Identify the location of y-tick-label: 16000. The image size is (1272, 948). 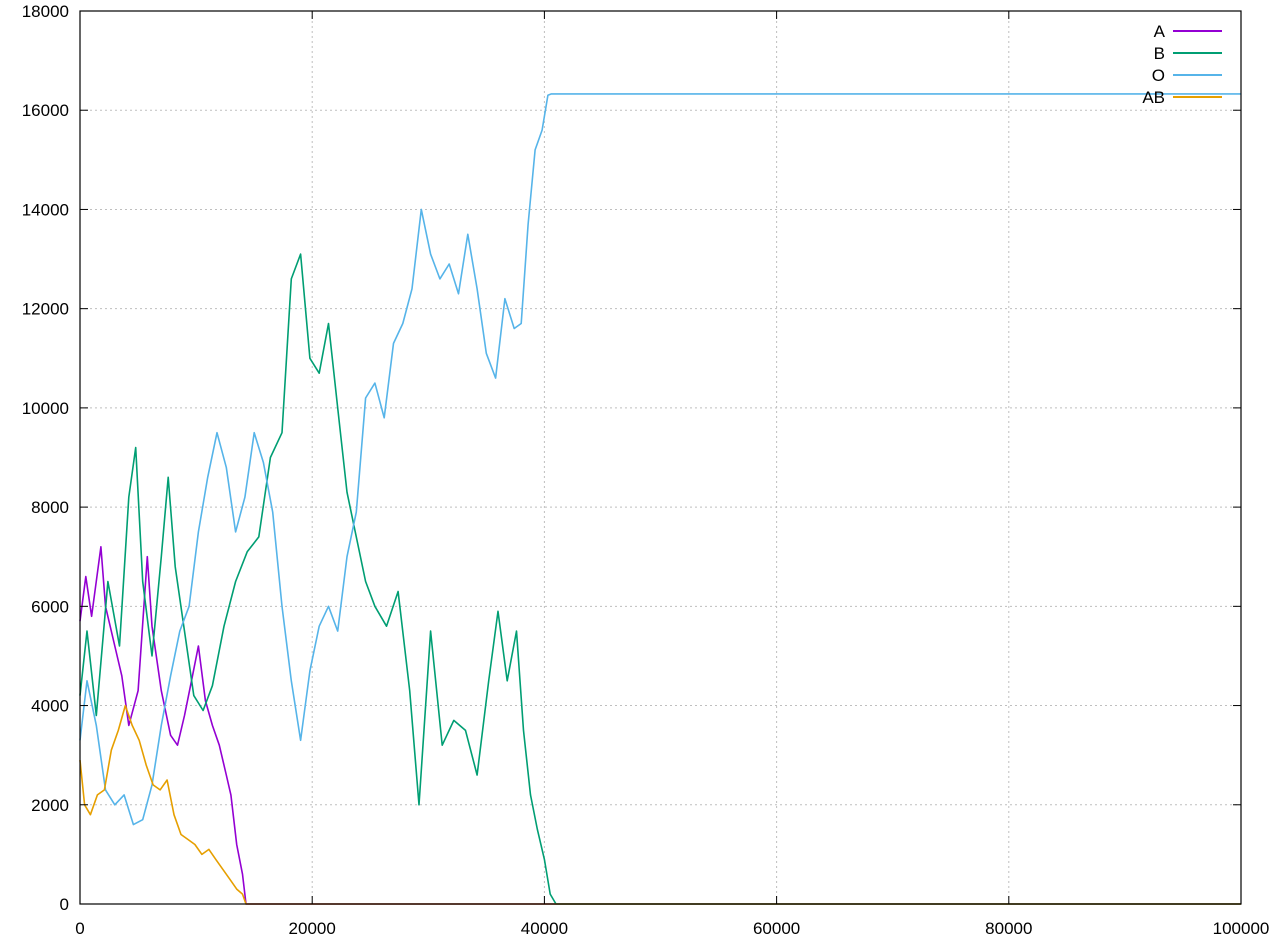
(45, 110).